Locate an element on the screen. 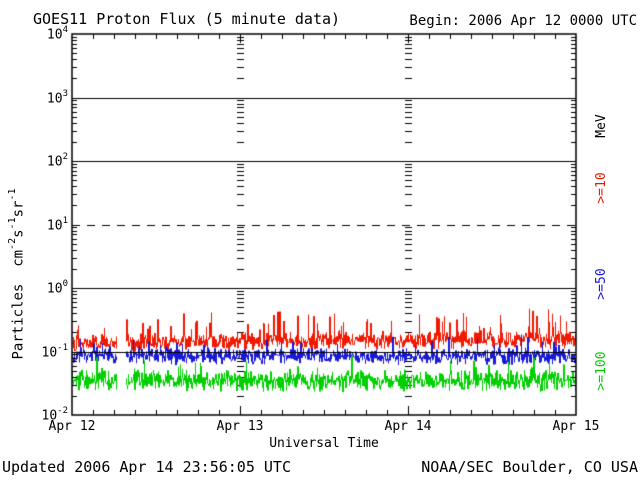  y-tick-label: 10⁻¹ is located at coordinates (55, 351).